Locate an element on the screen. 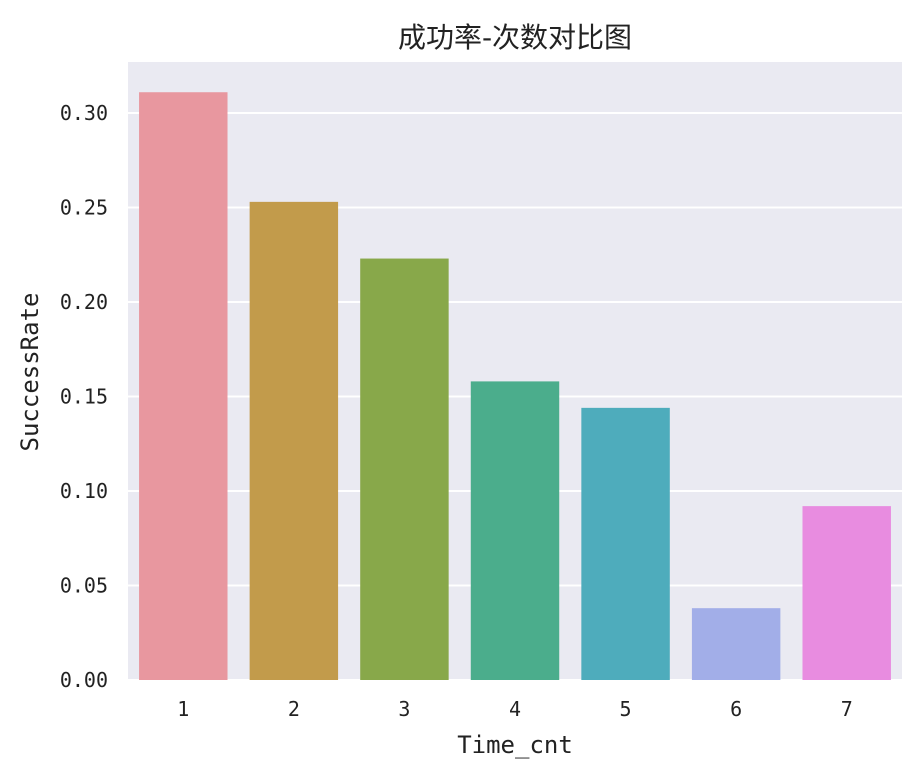 The height and width of the screenshot is (781, 922). y-tick-label: 0.30 is located at coordinates (84, 113).